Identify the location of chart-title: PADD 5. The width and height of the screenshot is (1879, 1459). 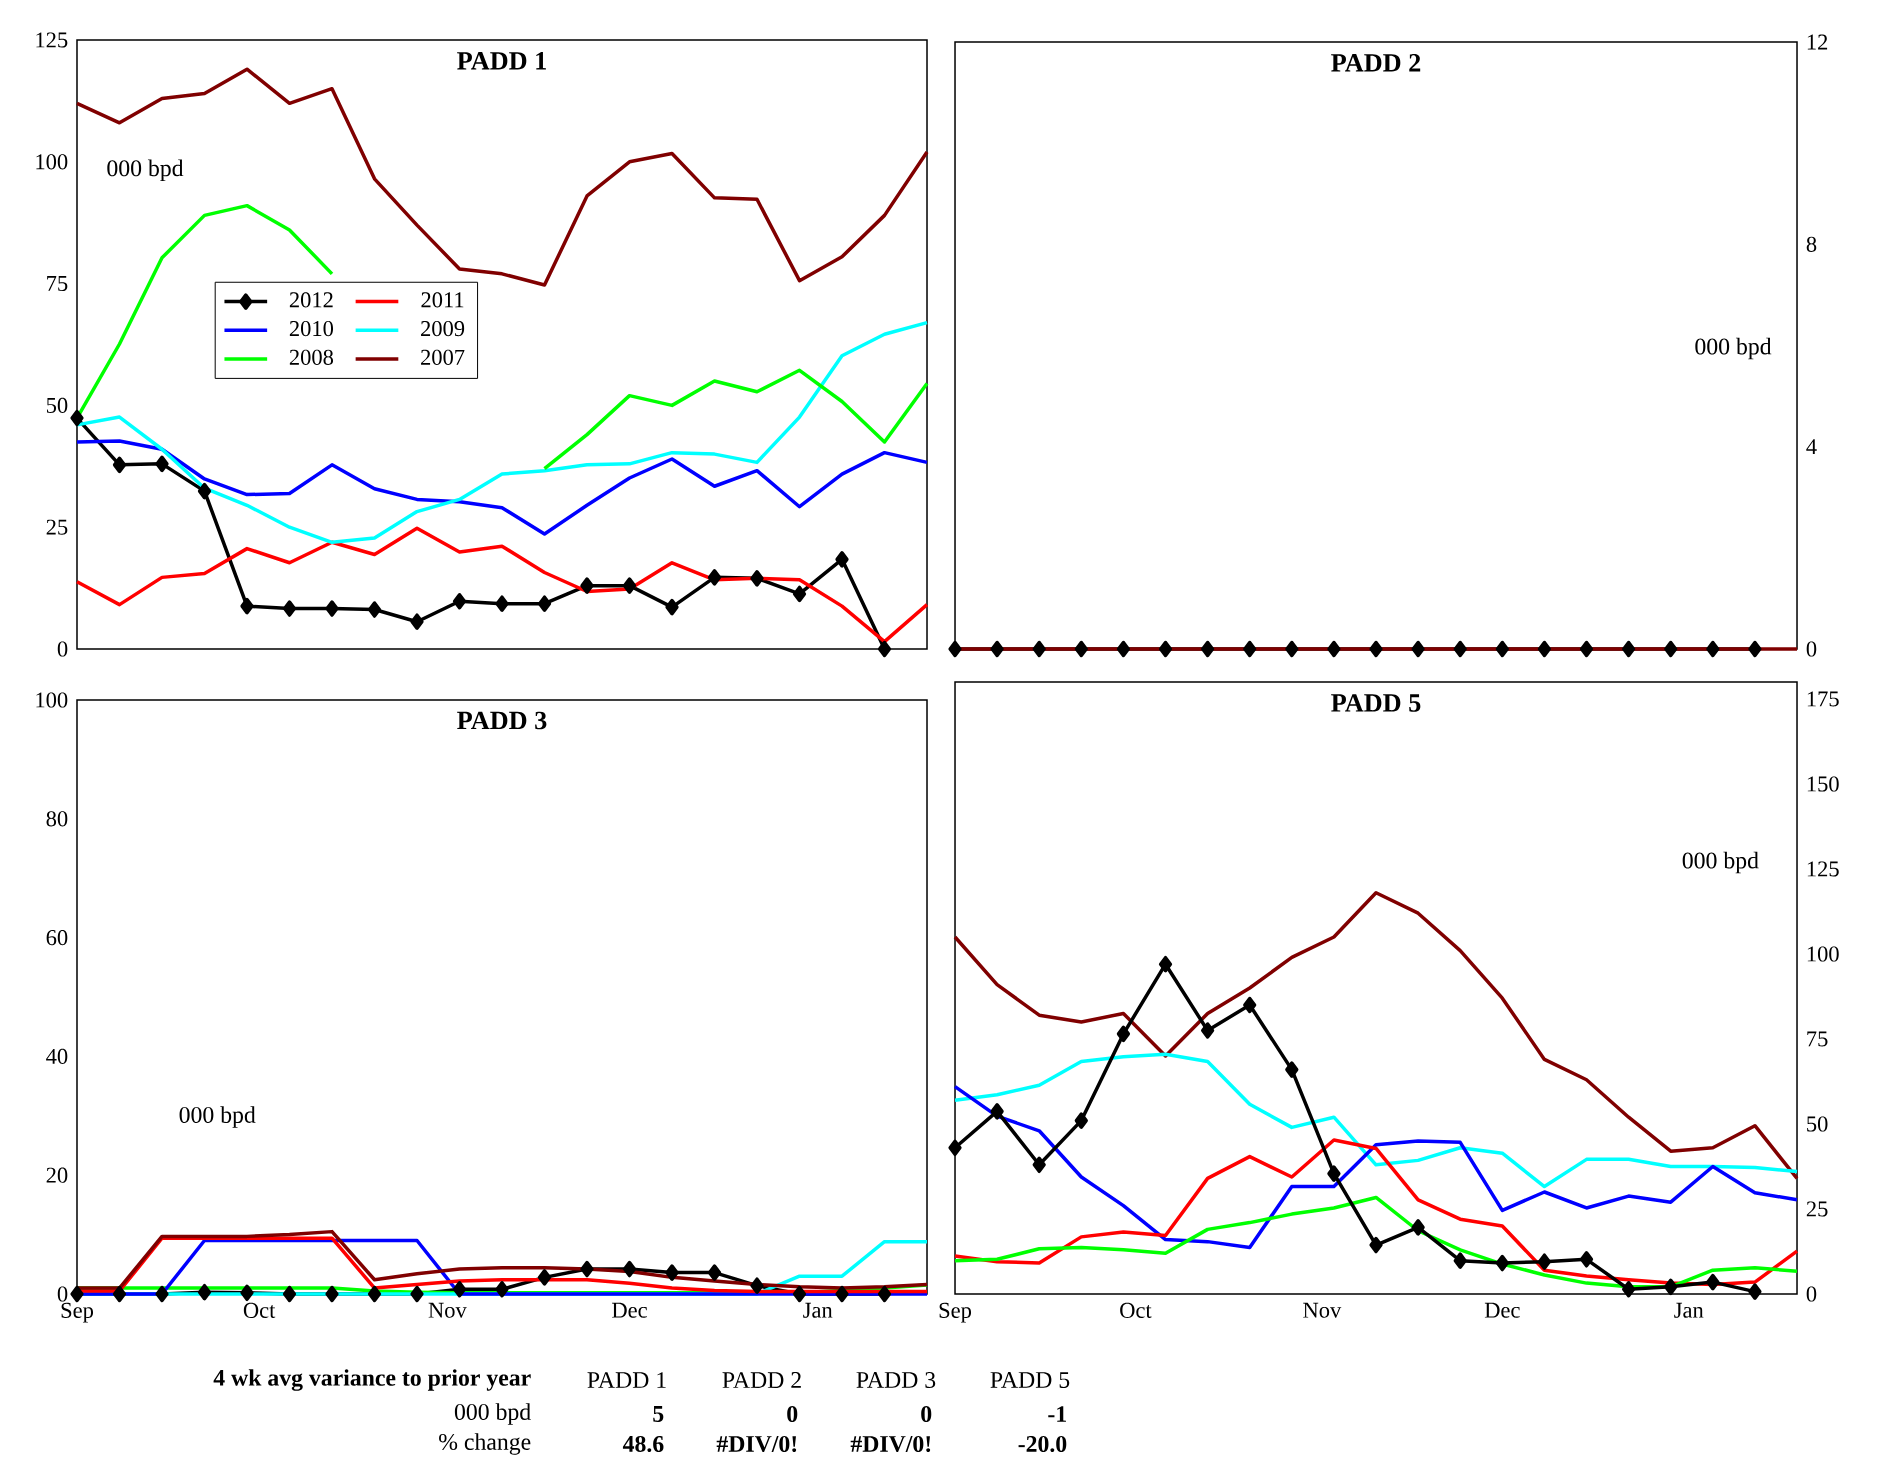
(1376, 703).